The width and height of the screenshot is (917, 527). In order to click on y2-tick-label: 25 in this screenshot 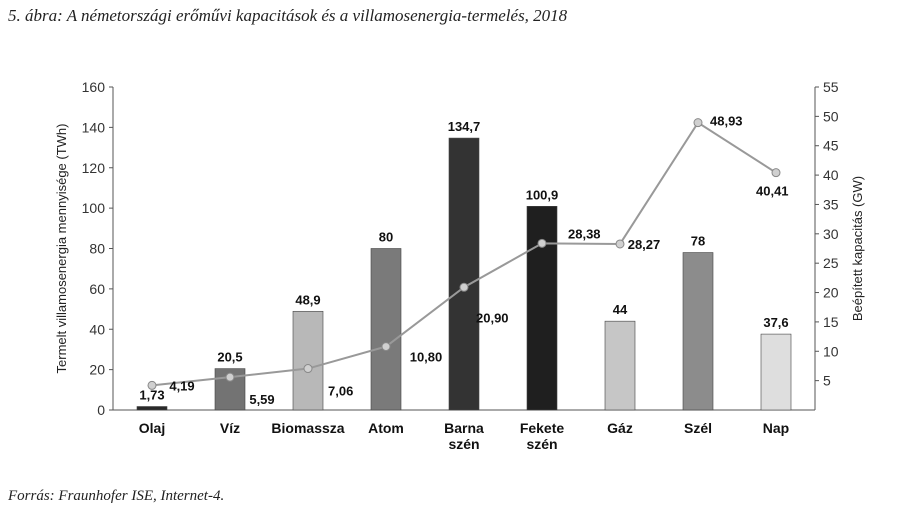, I will do `click(831, 263)`.